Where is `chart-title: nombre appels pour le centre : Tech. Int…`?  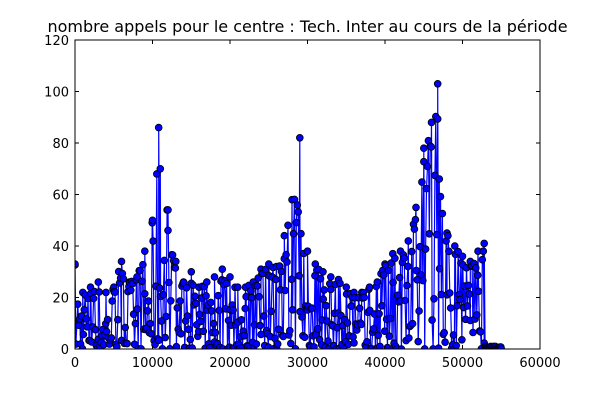 chart-title: nombre appels pour le centre : Tech. Int… is located at coordinates (307, 26).